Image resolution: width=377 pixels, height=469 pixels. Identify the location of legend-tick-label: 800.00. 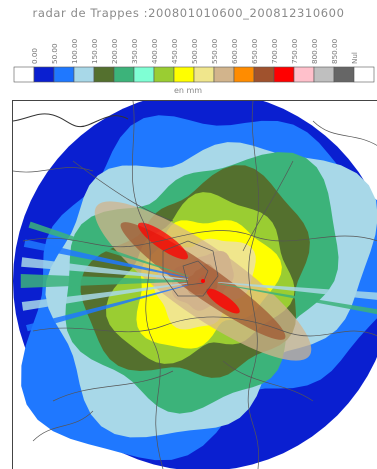
(314, 51).